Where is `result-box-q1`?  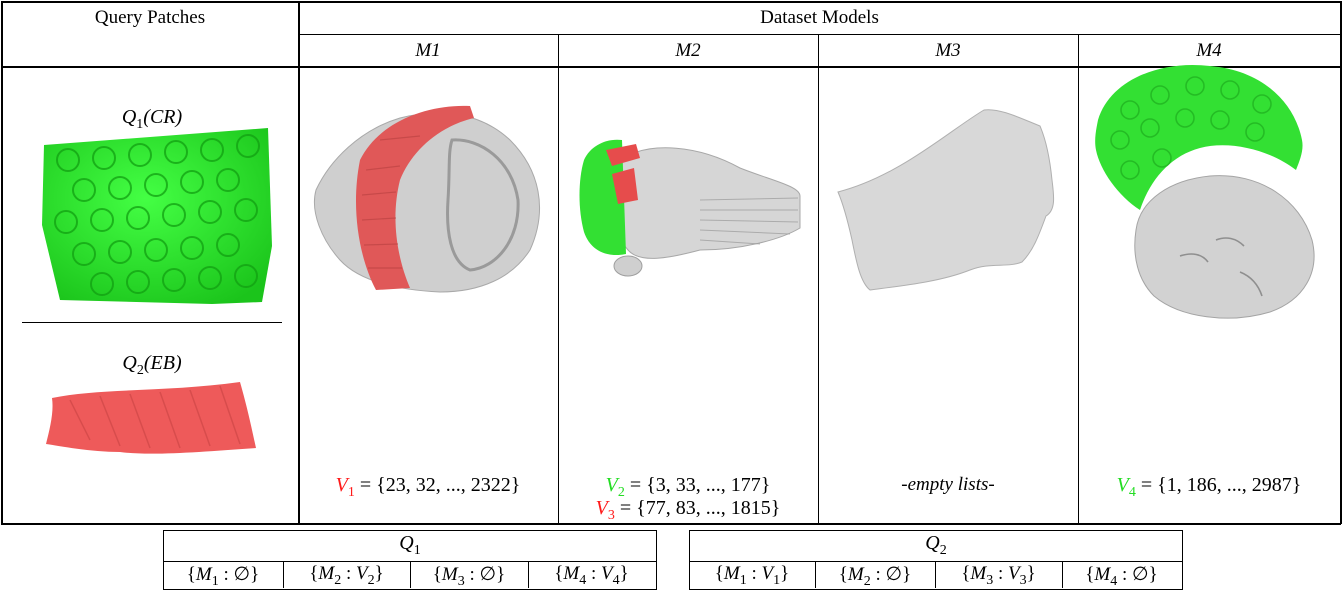 result-box-q1 is located at coordinates (410, 560).